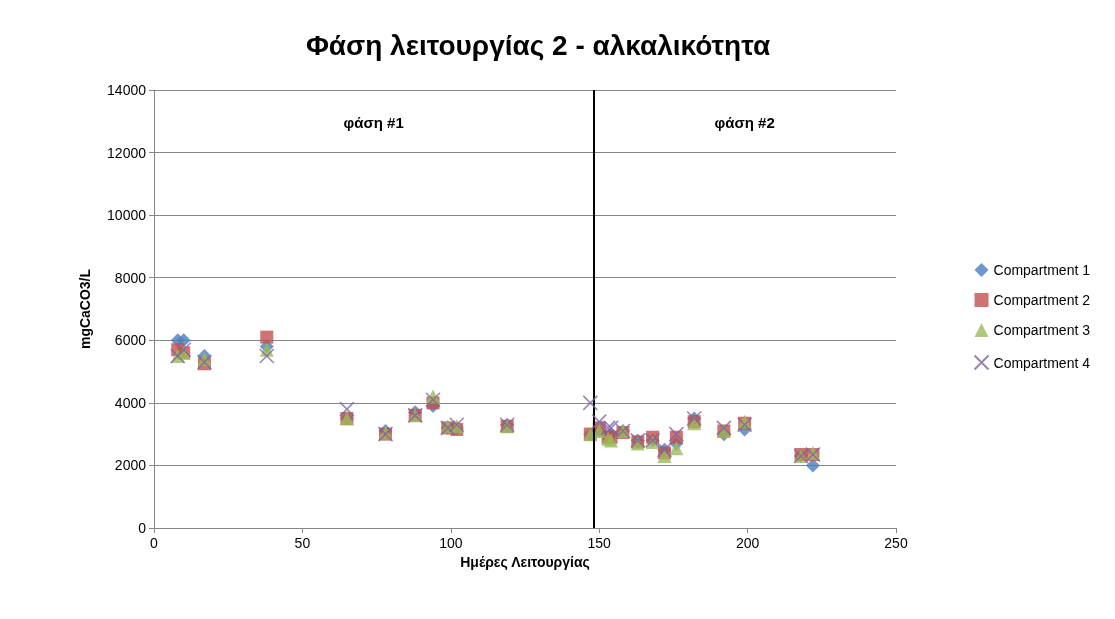 The height and width of the screenshot is (619, 1115). Describe the element at coordinates (896, 543) in the screenshot. I see `x-tick-label: 250` at that location.